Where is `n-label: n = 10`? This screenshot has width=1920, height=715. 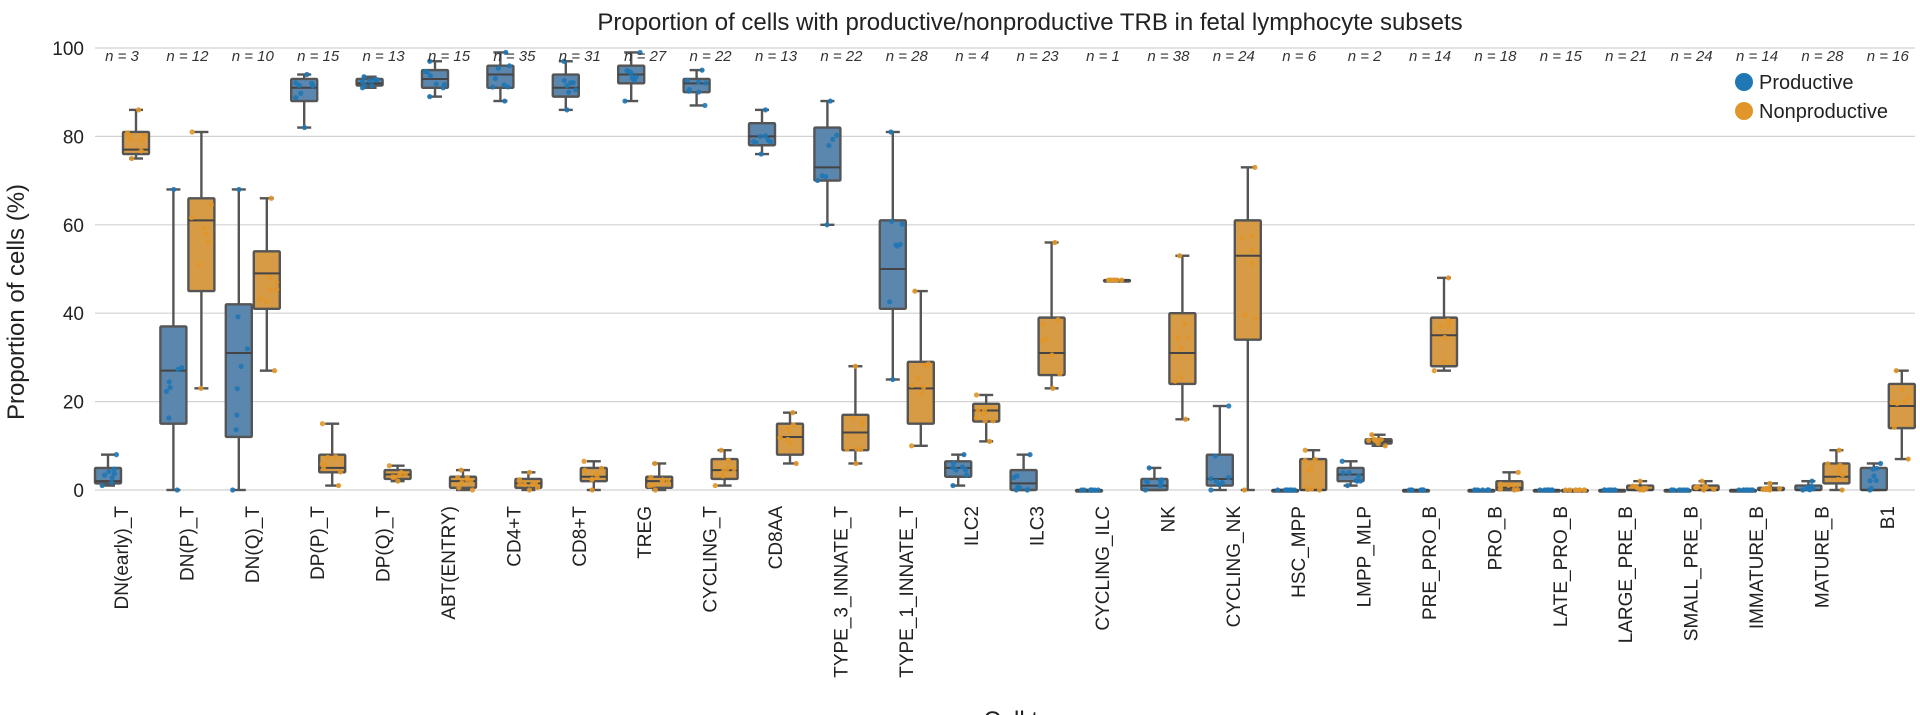 n-label: n = 10 is located at coordinates (253, 56).